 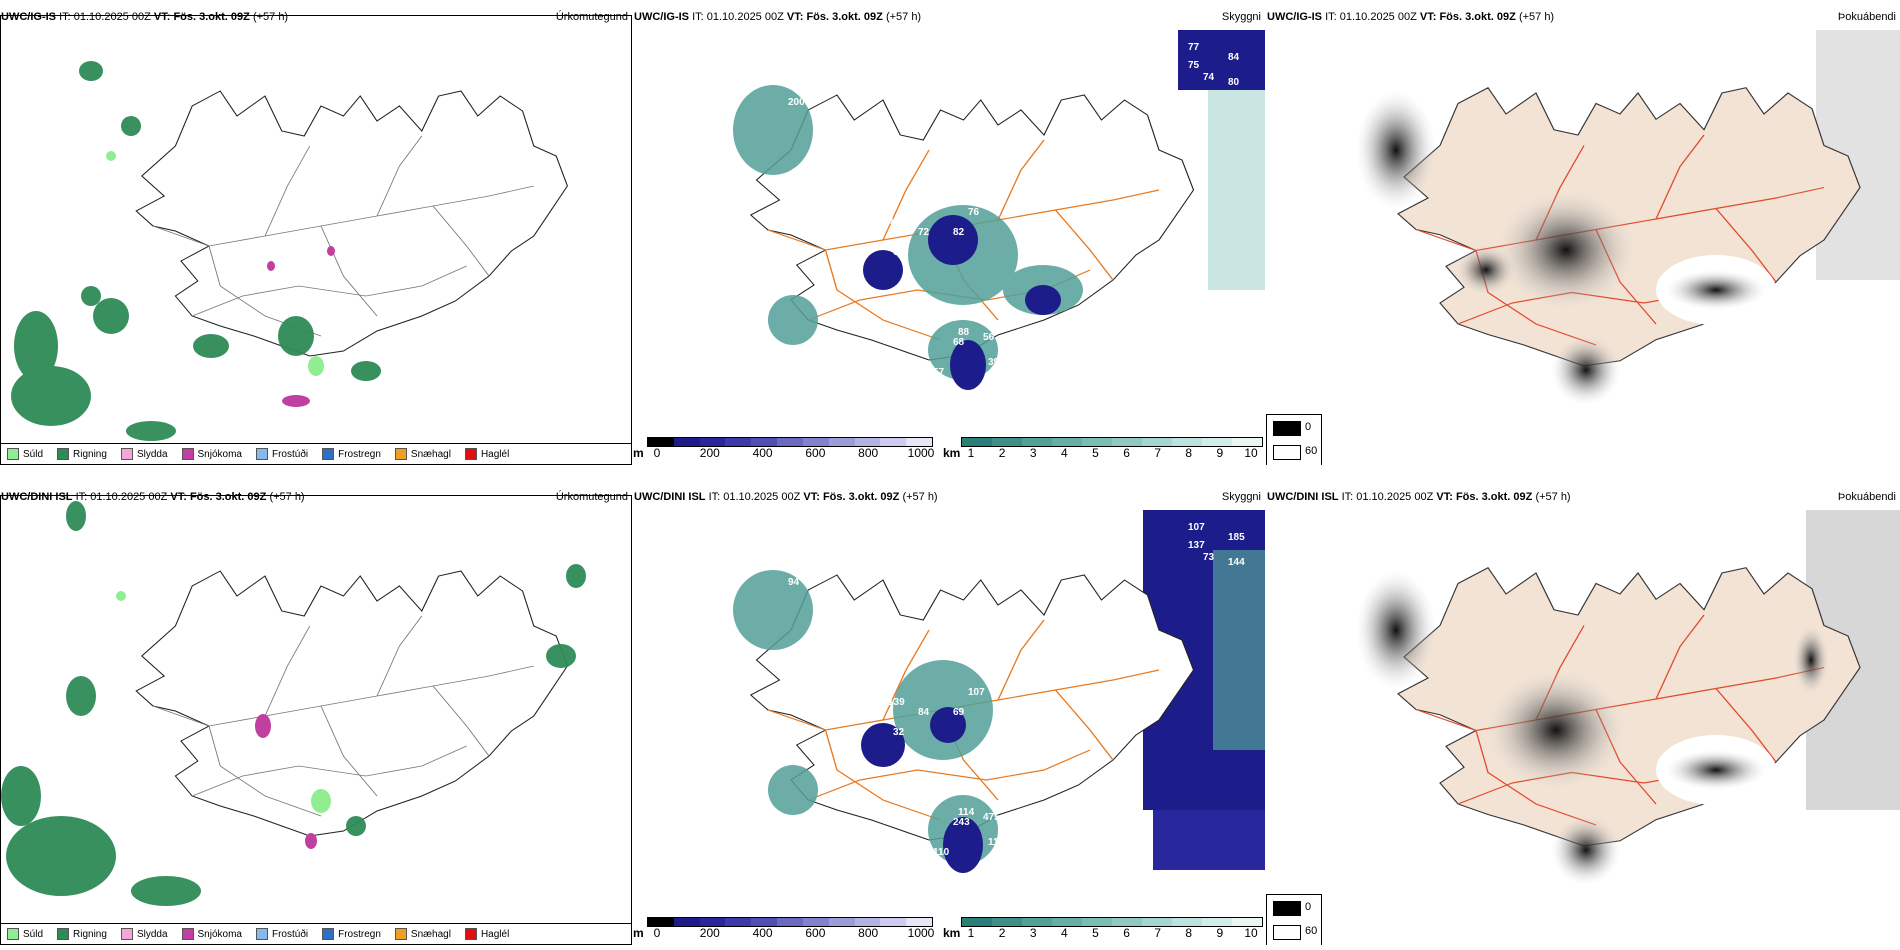 What do you see at coordinates (829, 827) in the screenshot?
I see `visibility-value-label: 66` at bounding box center [829, 827].